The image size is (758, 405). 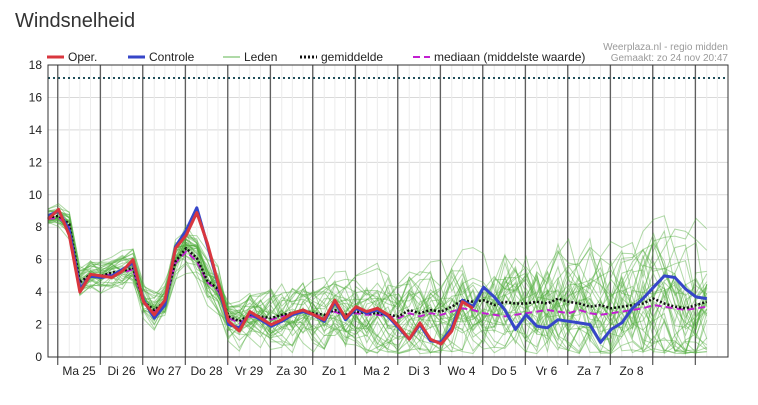 What do you see at coordinates (249, 371) in the screenshot?
I see `x-tick-label: Vr 29` at bounding box center [249, 371].